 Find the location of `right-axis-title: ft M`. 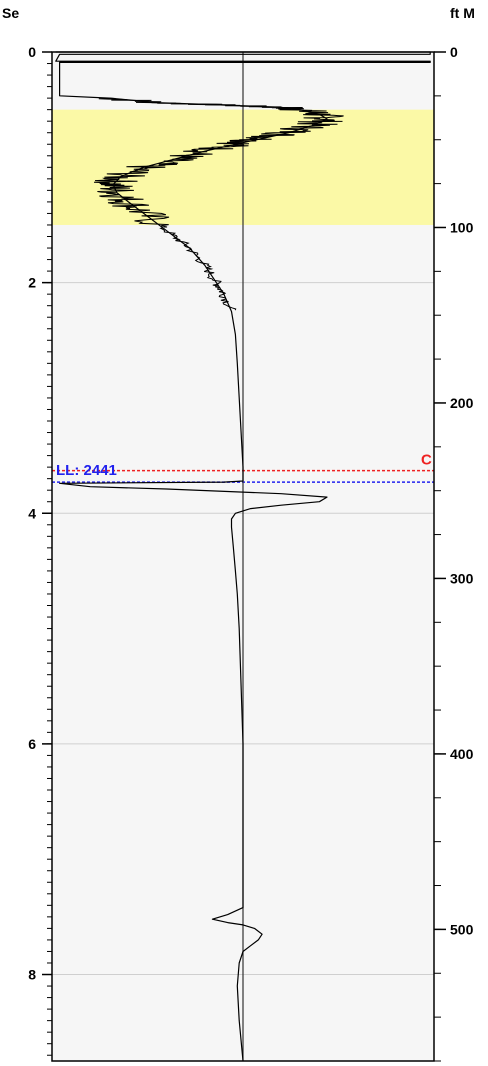

right-axis-title: ft M is located at coordinates (462, 13).